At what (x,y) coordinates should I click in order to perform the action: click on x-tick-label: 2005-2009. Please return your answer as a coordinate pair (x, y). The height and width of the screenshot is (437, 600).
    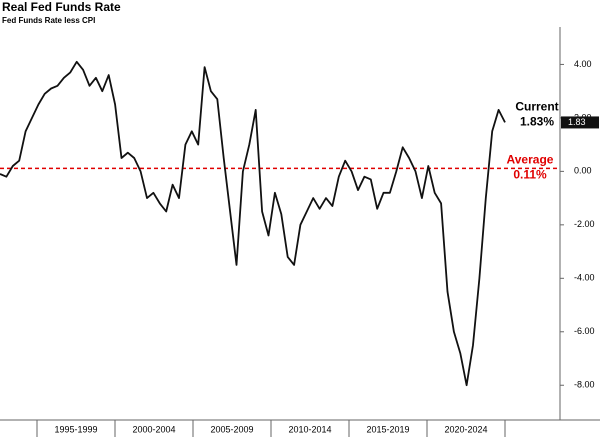
    Looking at the image, I should click on (231, 429).